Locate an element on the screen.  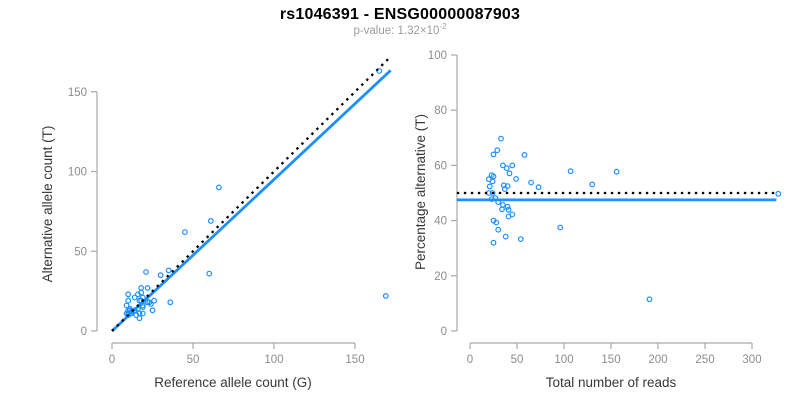
x-tick-label: 200 is located at coordinates (657, 360).